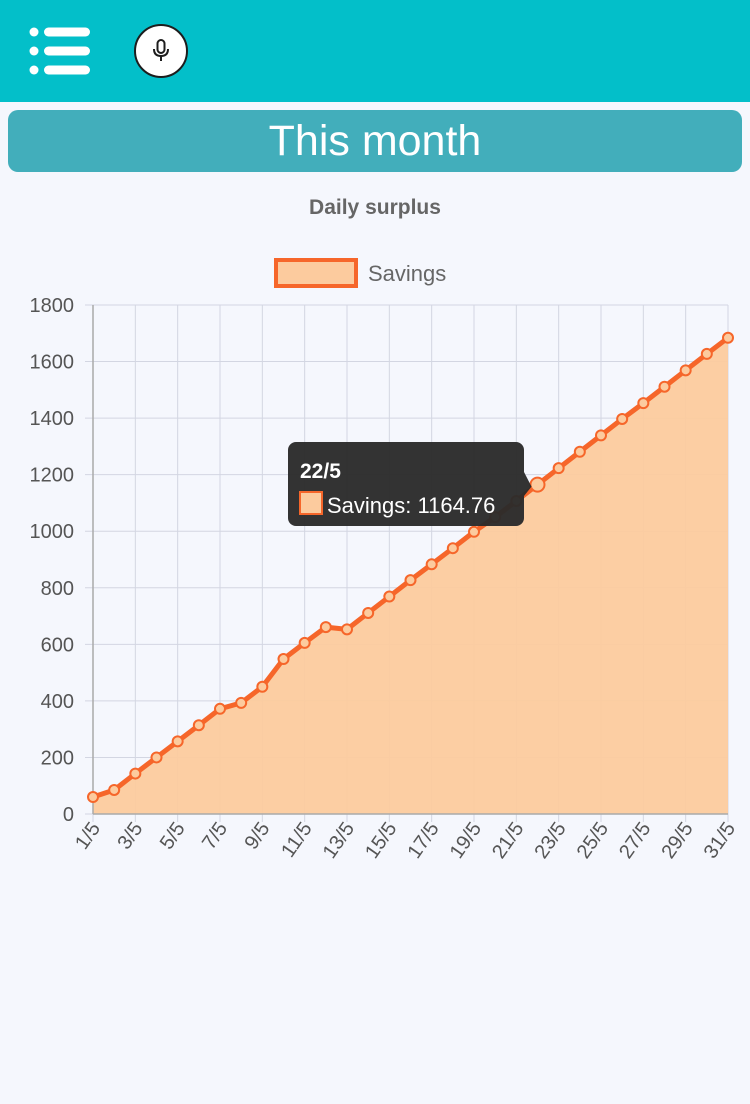  What do you see at coordinates (466, 840) in the screenshot?
I see `x-tick-label: 19/5` at bounding box center [466, 840].